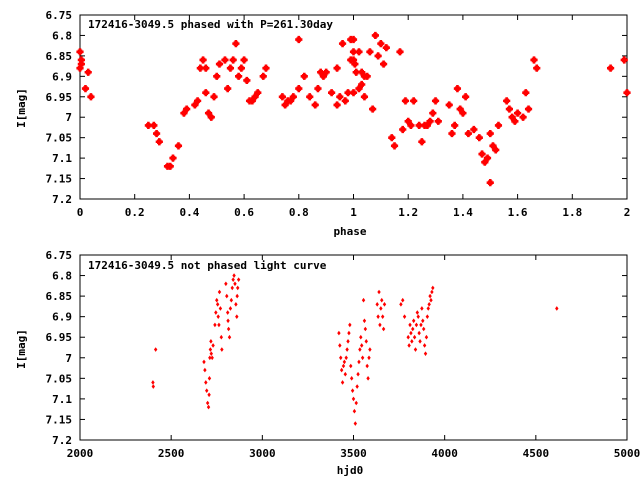  I want to click on x-tick-label: 1.2, so click(408, 212).